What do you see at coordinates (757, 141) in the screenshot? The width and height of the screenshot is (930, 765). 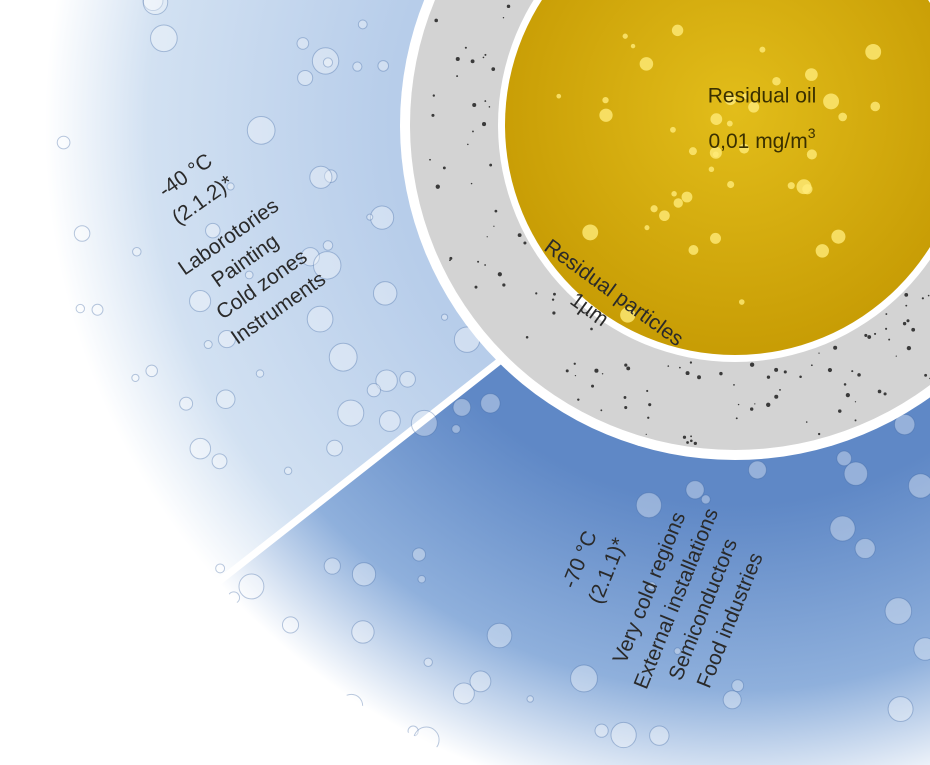 I see `core-value-text: 0,01 mg/m` at bounding box center [757, 141].